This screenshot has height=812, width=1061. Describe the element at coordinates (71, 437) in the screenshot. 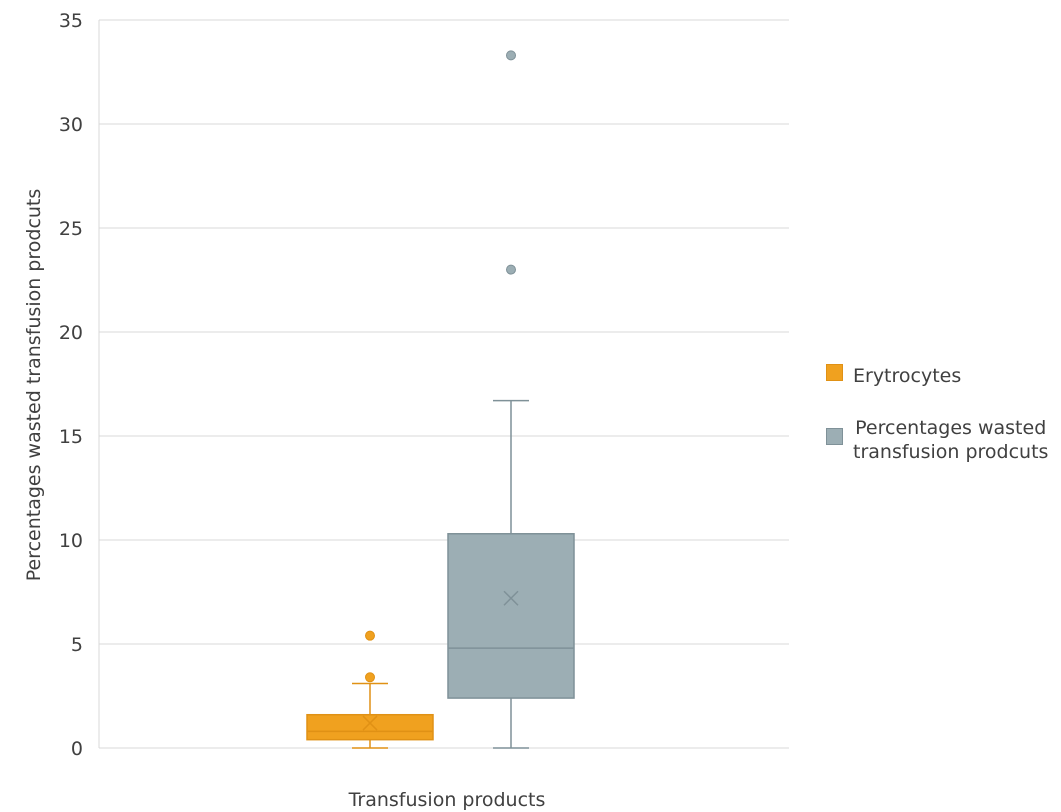

I see `y-tick-label-15: 15` at that location.